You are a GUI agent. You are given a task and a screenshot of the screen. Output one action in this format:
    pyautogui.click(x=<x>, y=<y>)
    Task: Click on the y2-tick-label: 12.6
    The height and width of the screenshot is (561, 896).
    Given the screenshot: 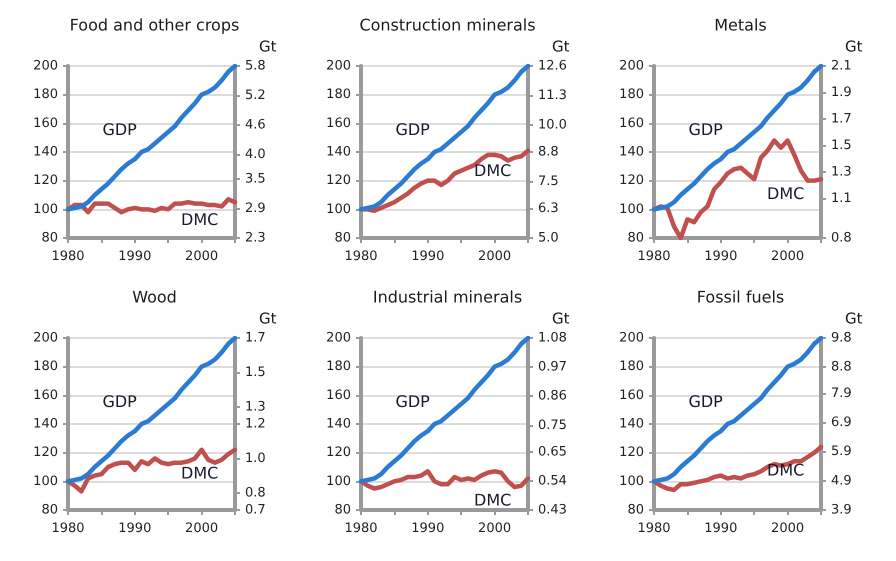 What is the action you would take?
    pyautogui.click(x=552, y=66)
    